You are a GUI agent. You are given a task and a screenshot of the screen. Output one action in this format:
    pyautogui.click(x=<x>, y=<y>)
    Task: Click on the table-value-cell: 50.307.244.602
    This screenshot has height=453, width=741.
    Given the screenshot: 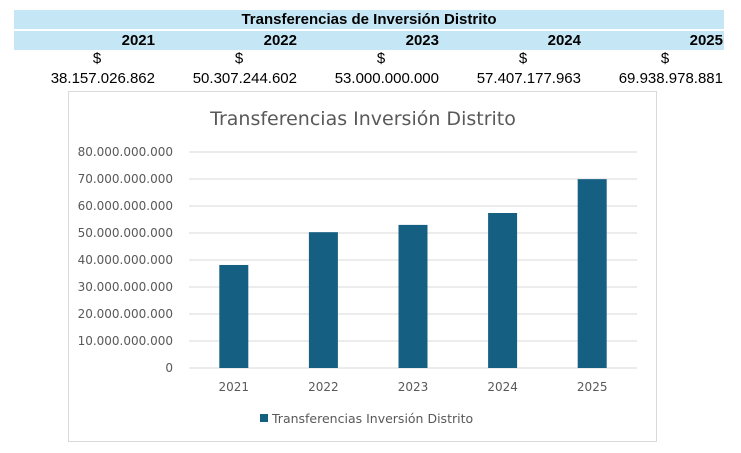 What is the action you would take?
    pyautogui.click(x=244, y=78)
    